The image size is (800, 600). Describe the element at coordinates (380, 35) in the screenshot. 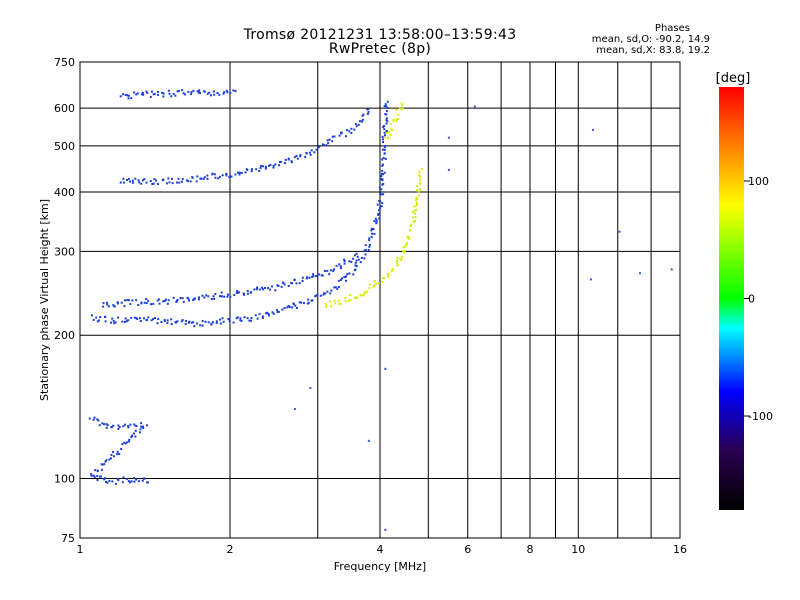

I see `chart-title: Tromsø 20121231 13:58:00–13:59:43` at that location.